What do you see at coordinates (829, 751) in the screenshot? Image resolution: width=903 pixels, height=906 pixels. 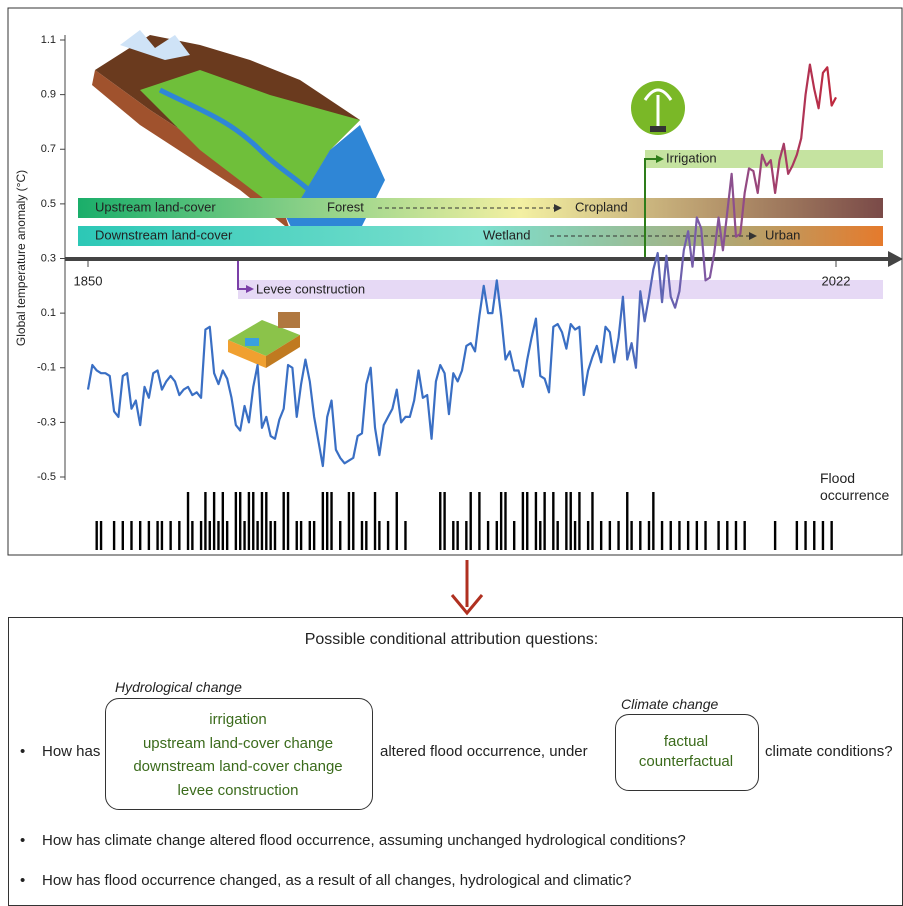 I see `q1-tail: climate conditions?` at bounding box center [829, 751].